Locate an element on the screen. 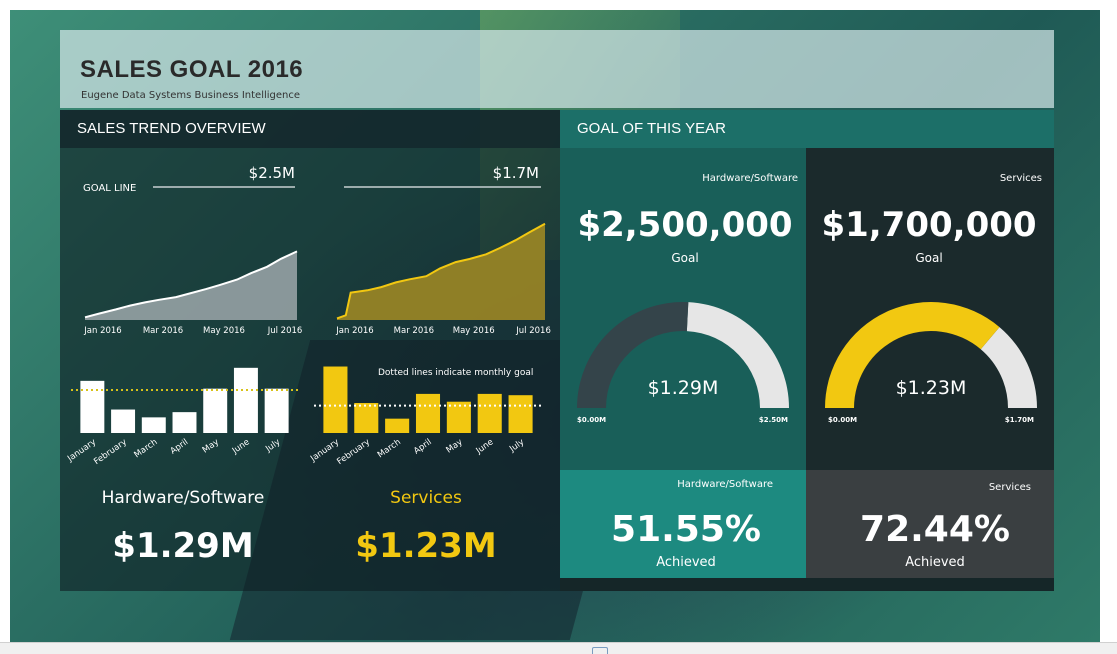 The height and width of the screenshot is (654, 1117). sv-gauge-min: $0.00M is located at coordinates (842, 420).